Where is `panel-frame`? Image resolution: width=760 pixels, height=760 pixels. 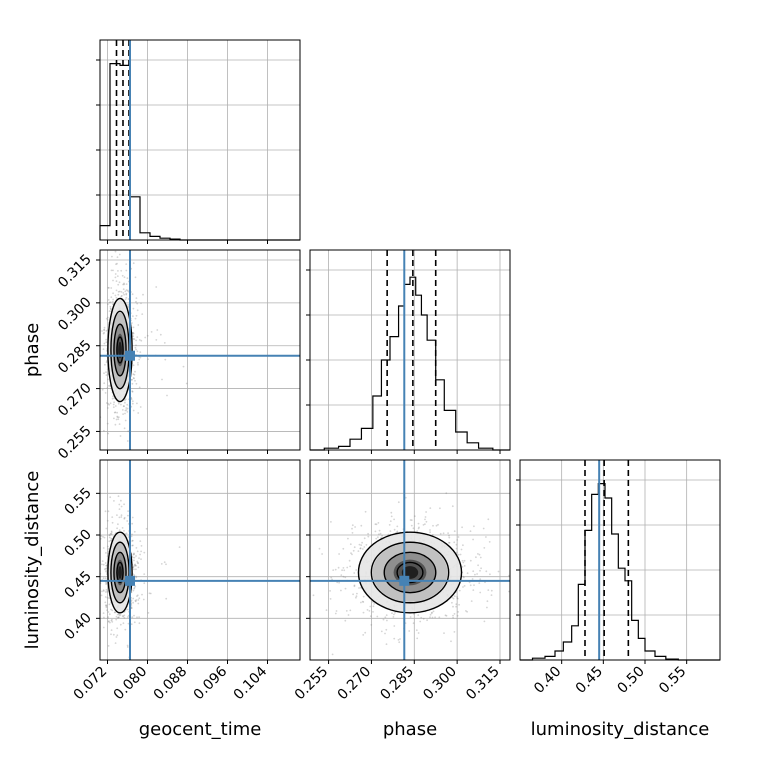 panel-frame is located at coordinates (410, 560).